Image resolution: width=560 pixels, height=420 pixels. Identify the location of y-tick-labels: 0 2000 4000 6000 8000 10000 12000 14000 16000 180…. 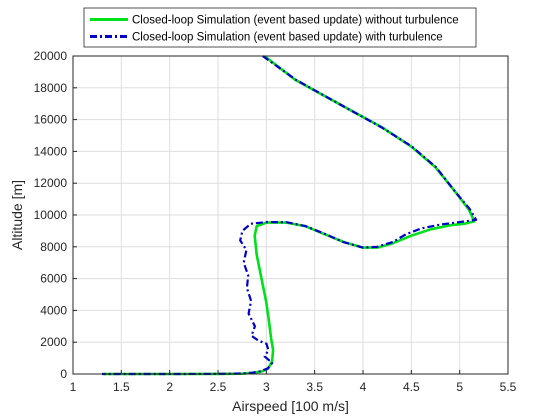
(51, 215).